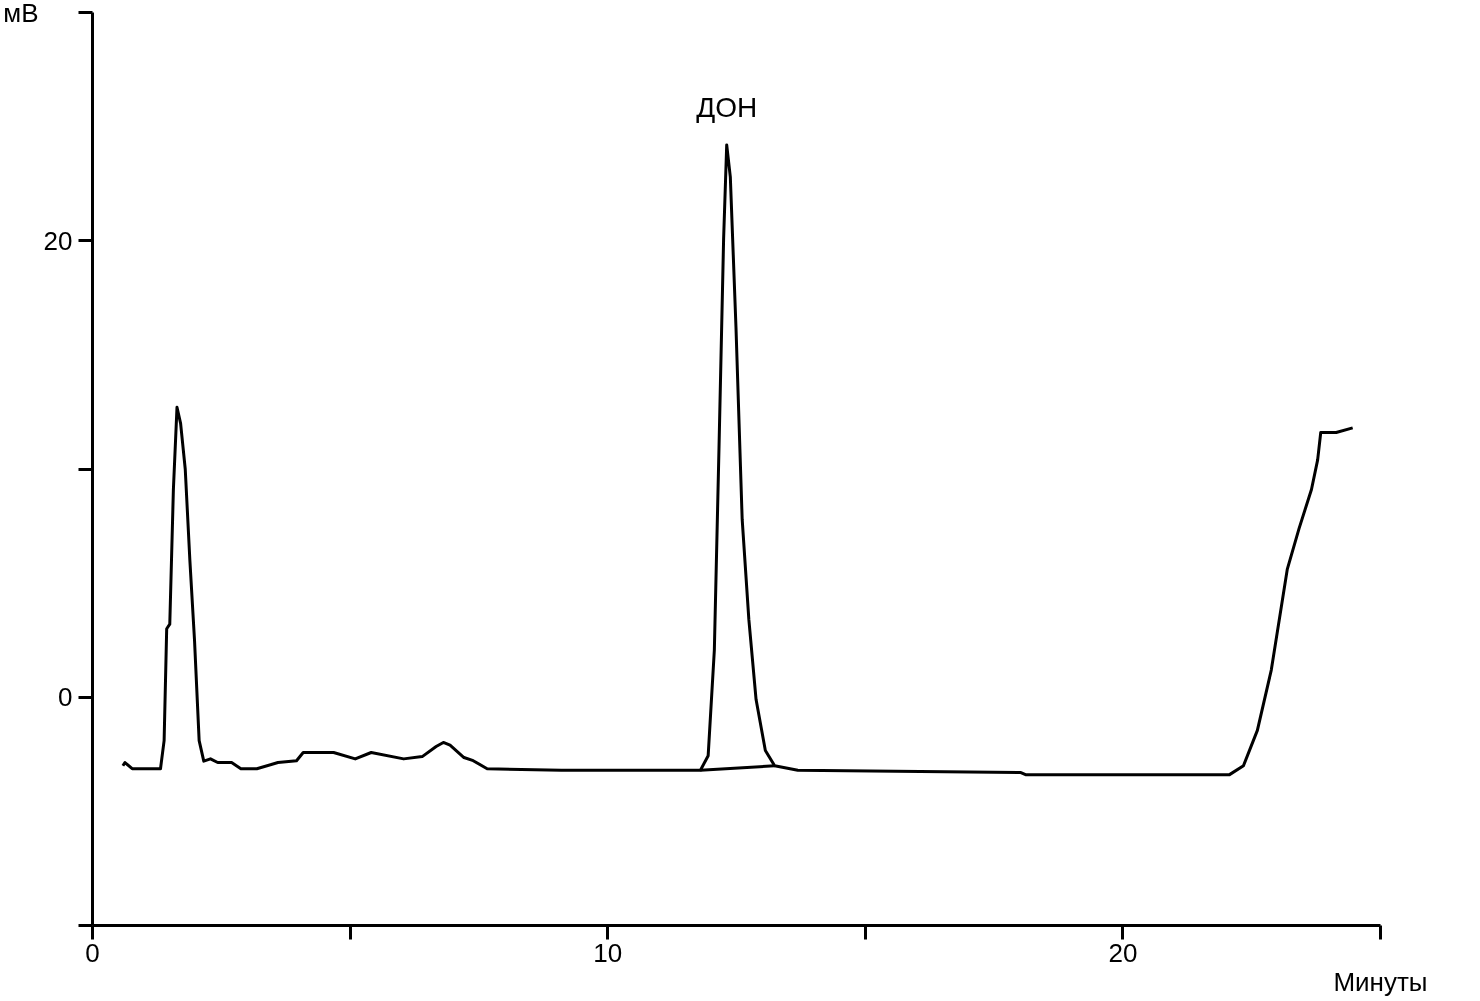  What do you see at coordinates (608, 952) in the screenshot?
I see `x-tick-label: 10` at bounding box center [608, 952].